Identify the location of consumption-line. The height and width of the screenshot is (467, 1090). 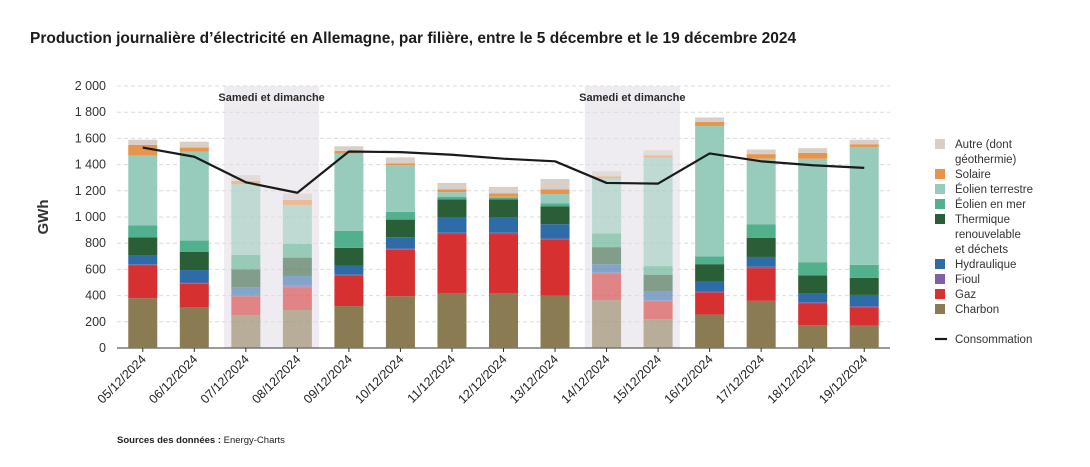
(503, 170).